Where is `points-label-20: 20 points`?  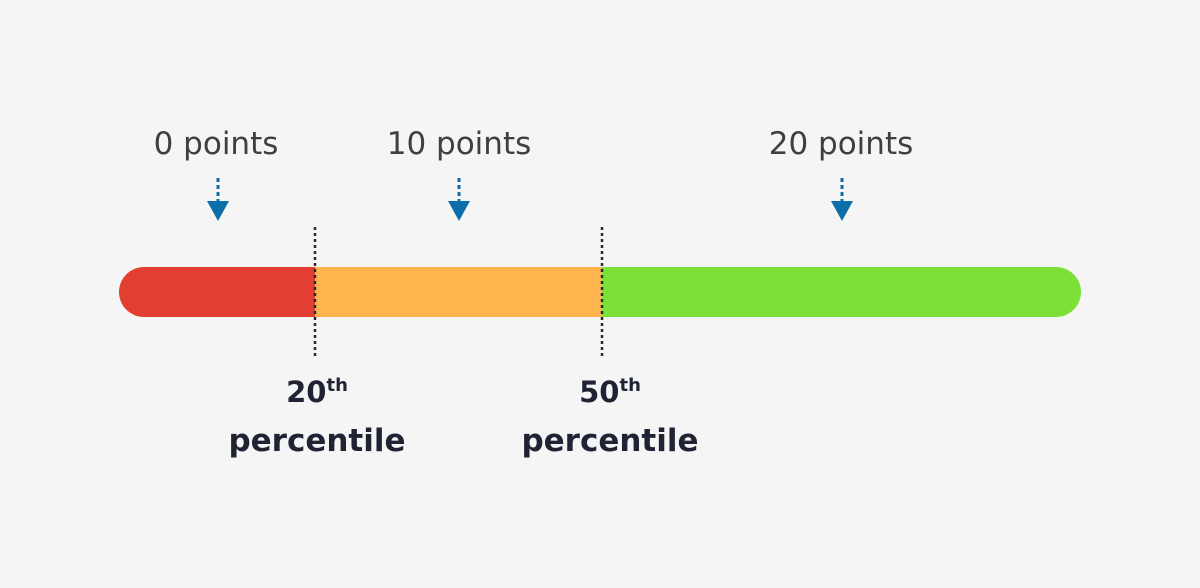 points-label-20: 20 points is located at coordinates (841, 144).